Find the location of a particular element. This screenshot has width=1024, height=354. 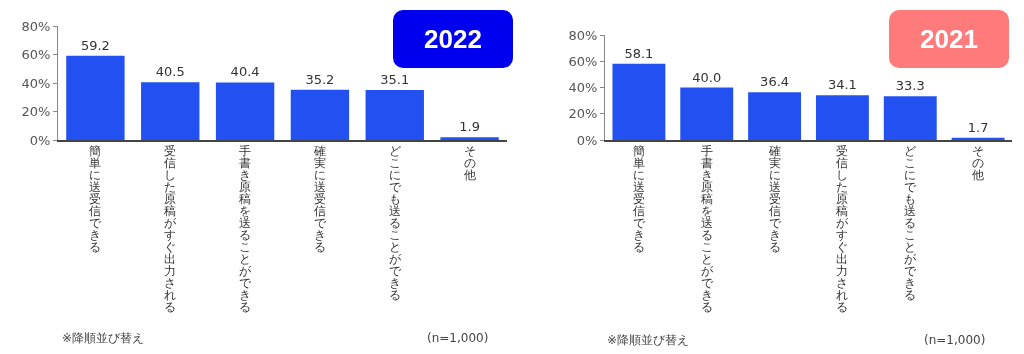

data-label: 33.3 is located at coordinates (910, 86).